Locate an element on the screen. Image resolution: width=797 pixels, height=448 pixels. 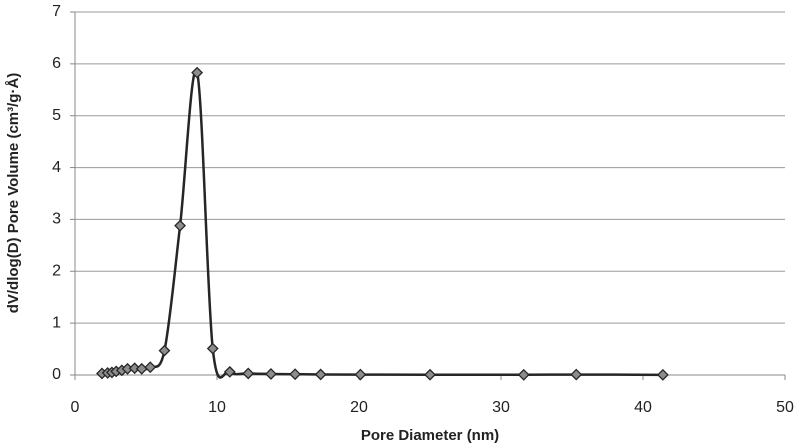
y-tick-label: 4 is located at coordinates (56, 167).